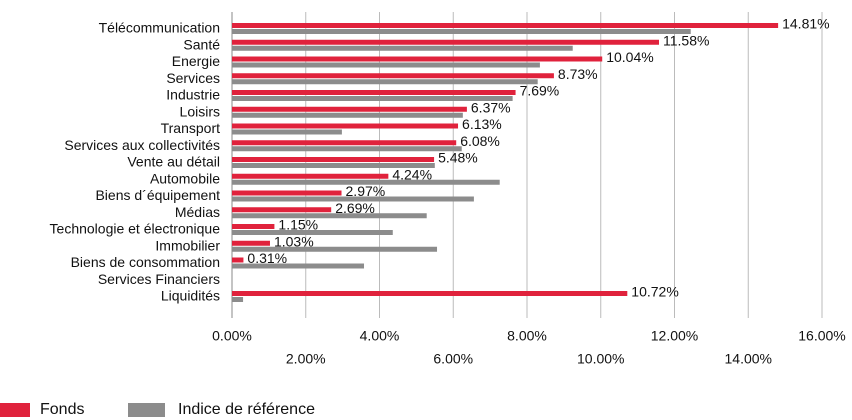 This screenshot has width=852, height=420. I want to click on y-tick-label: Energie, so click(196, 61).